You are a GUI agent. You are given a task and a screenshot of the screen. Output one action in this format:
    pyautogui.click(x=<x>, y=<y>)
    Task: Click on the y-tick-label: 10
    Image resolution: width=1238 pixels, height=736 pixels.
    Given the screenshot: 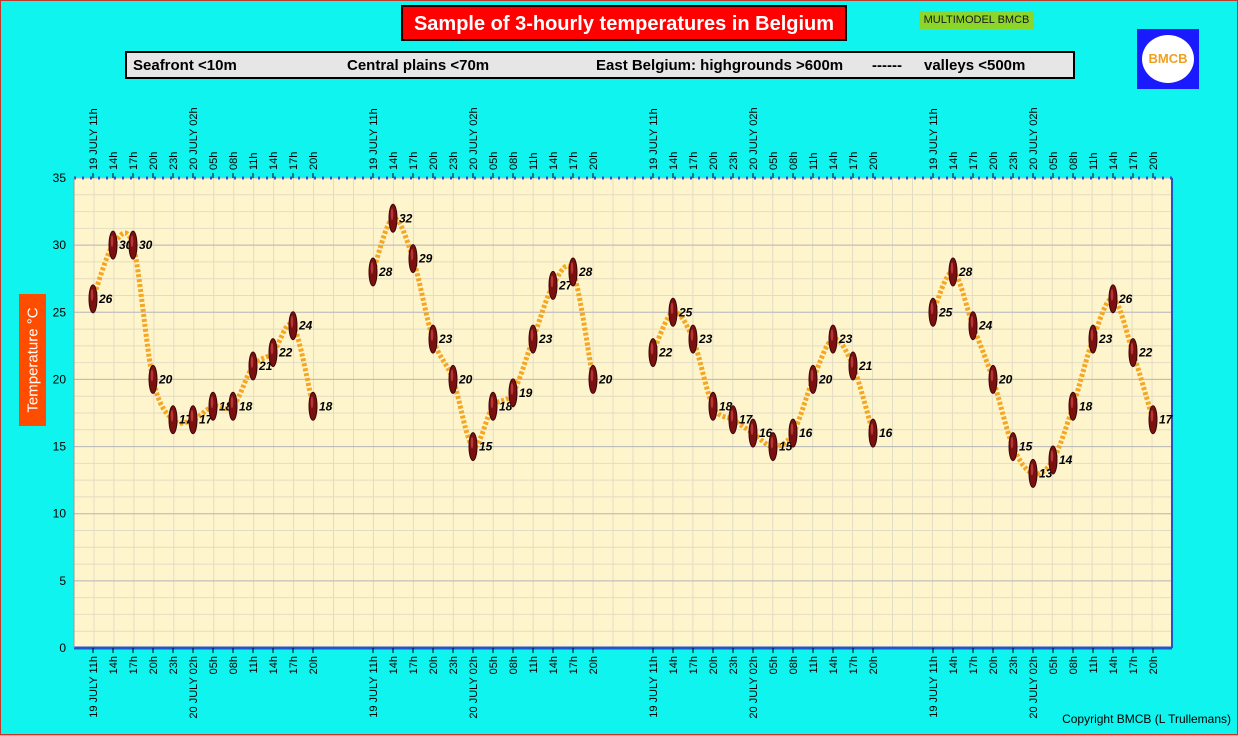 What is the action you would take?
    pyautogui.click(x=60, y=514)
    